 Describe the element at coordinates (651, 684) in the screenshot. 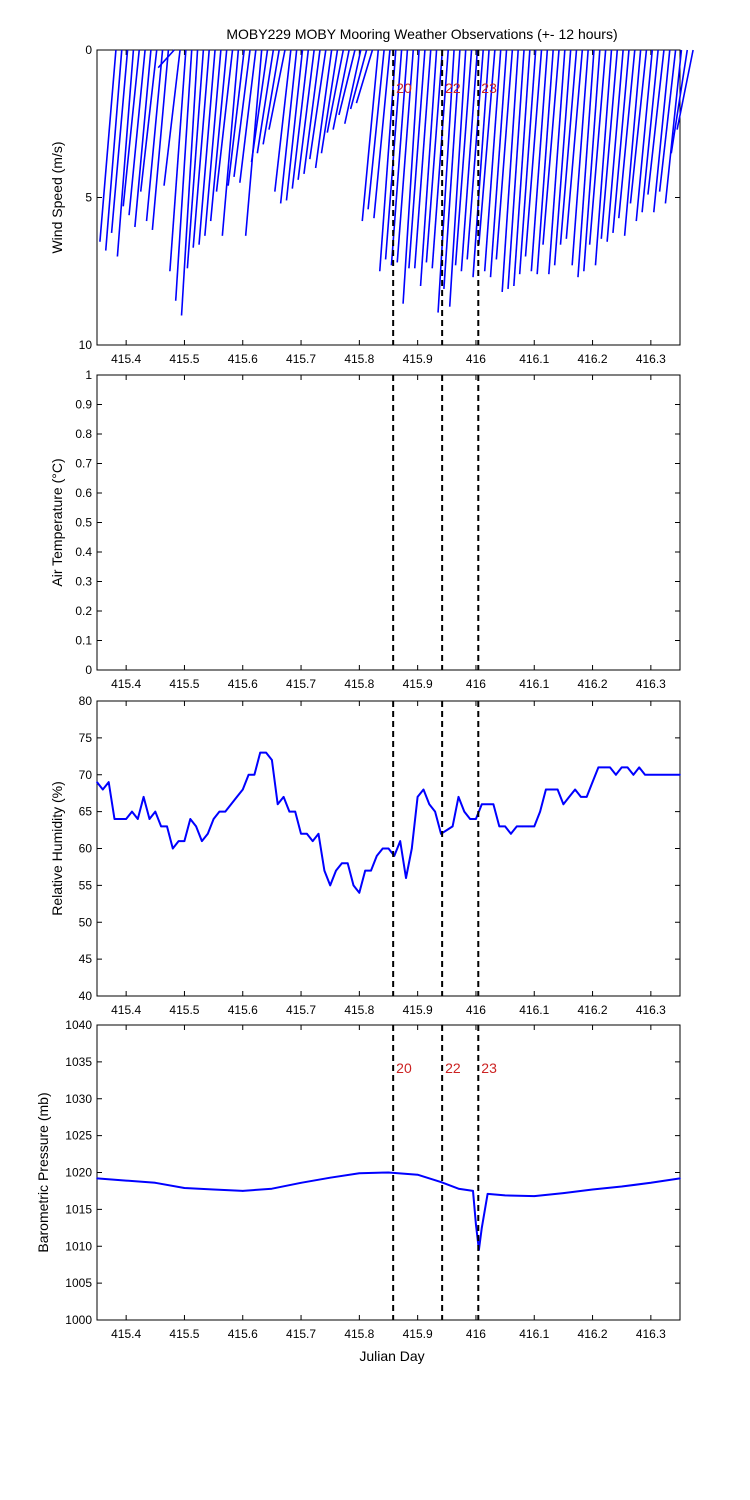

I see `x-tick-label: 416.3` at that location.